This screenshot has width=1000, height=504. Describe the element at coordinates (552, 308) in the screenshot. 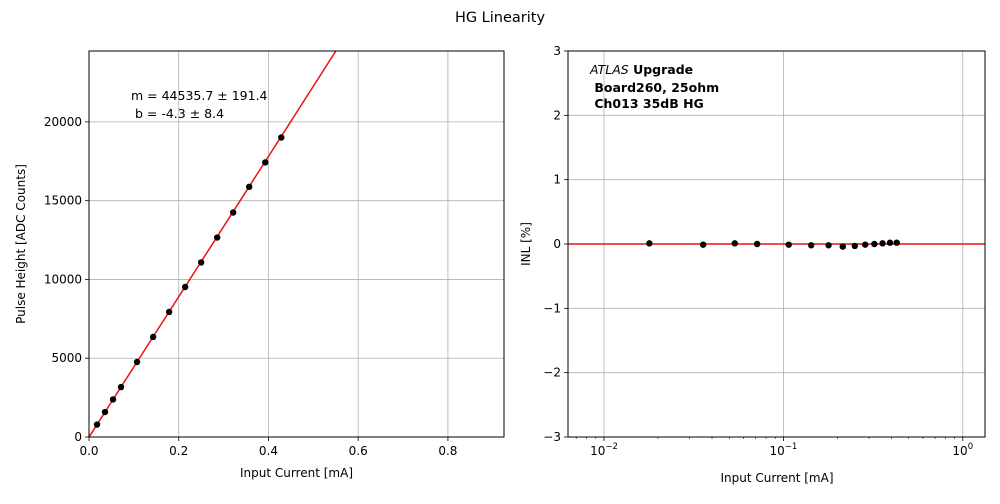

I see `inl-y-tick-label: −1` at that location.